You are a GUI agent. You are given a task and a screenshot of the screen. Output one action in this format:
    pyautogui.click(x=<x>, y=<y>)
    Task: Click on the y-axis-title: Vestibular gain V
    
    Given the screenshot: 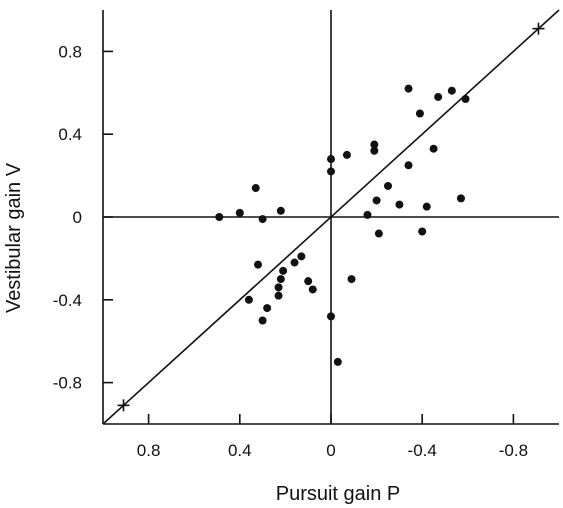 What is the action you would take?
    pyautogui.click(x=14, y=237)
    